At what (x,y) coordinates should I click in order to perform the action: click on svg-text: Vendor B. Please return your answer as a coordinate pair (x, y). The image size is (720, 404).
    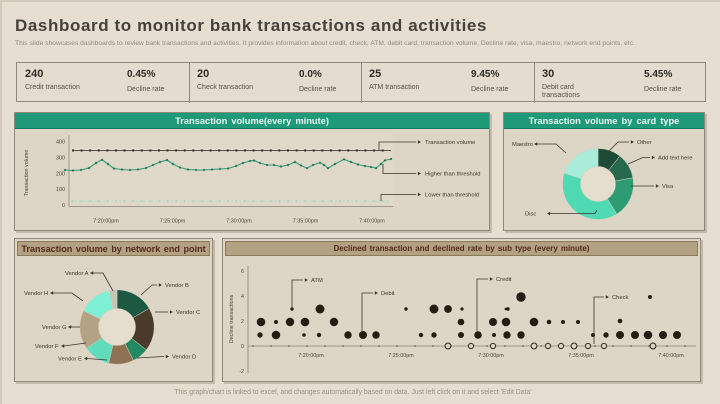
    Looking at the image, I should click on (177, 286).